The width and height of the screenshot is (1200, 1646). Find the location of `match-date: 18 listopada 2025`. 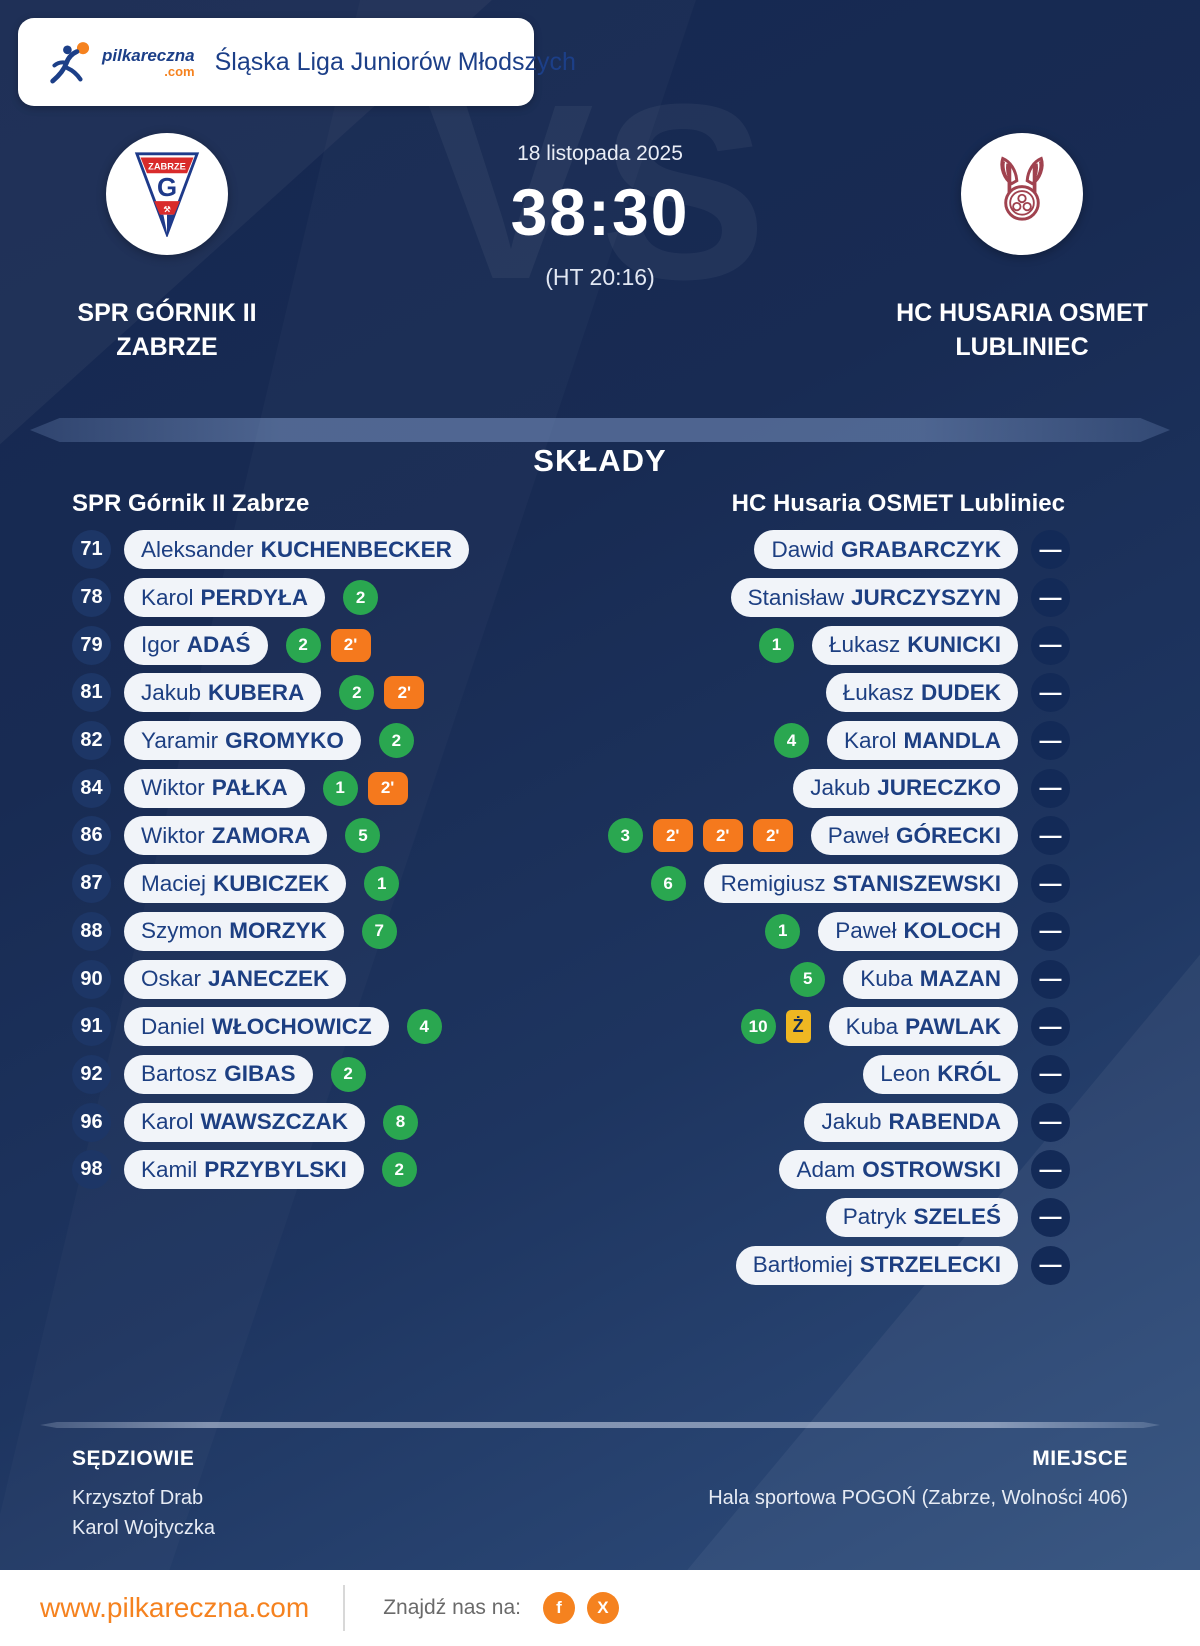

match-date: 18 listopada 2025 is located at coordinates (600, 153).